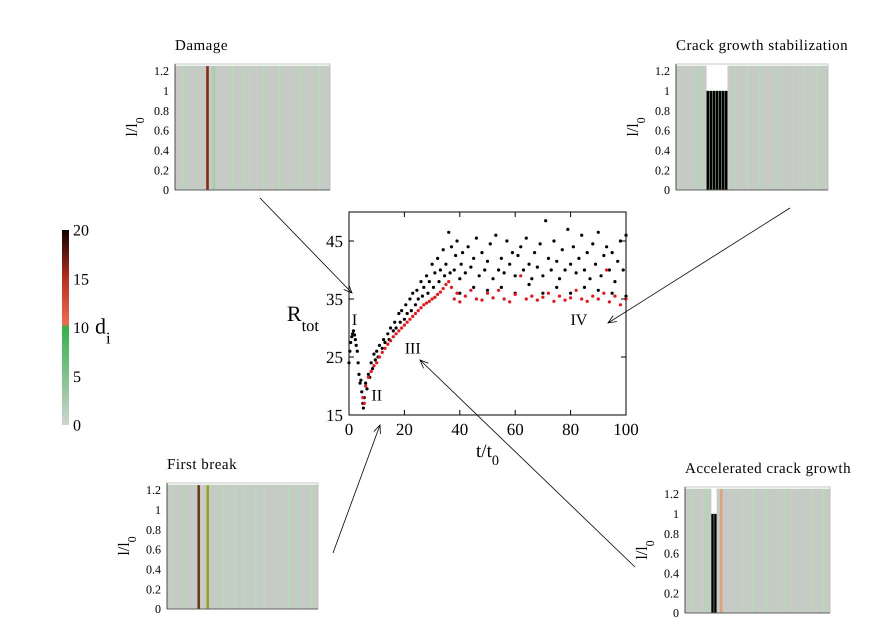 The height and width of the screenshot is (636, 887). What do you see at coordinates (459, 429) in the screenshot?
I see `x-tick-label: 40` at bounding box center [459, 429].